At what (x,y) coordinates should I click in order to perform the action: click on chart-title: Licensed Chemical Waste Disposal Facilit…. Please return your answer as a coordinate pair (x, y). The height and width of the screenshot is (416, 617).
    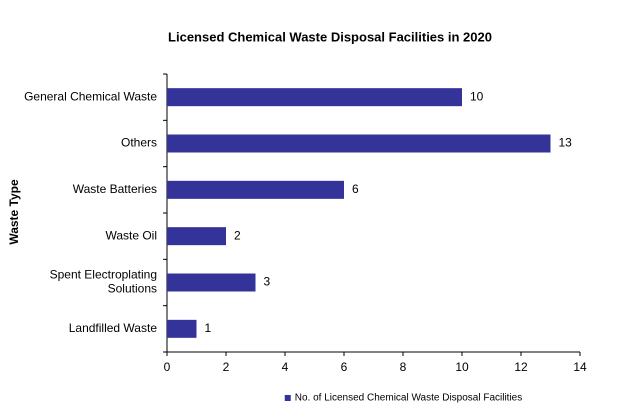
    Looking at the image, I should click on (330, 36).